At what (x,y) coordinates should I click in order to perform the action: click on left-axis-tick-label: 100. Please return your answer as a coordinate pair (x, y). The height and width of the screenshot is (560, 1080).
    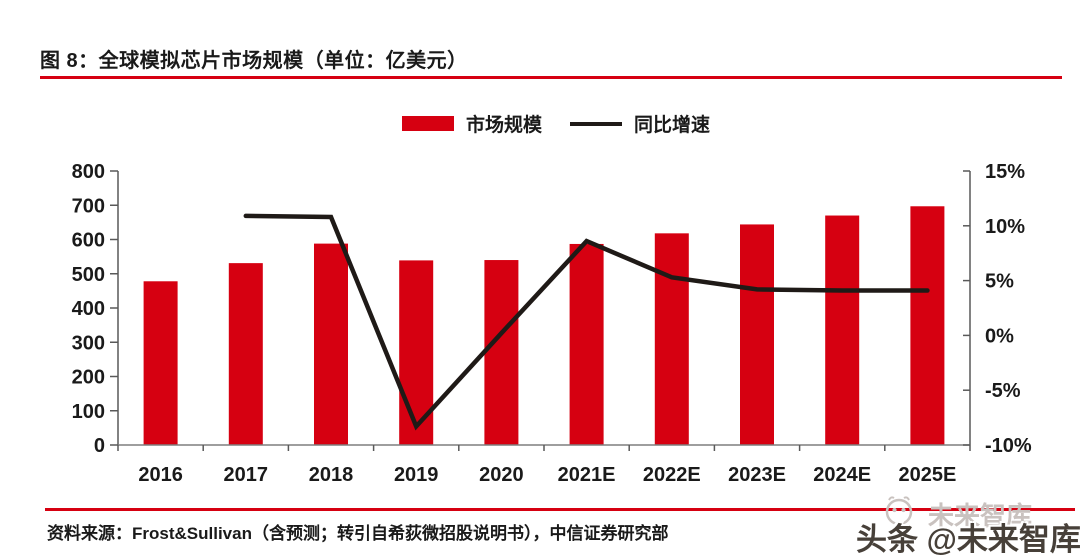
    Looking at the image, I should click on (88, 412).